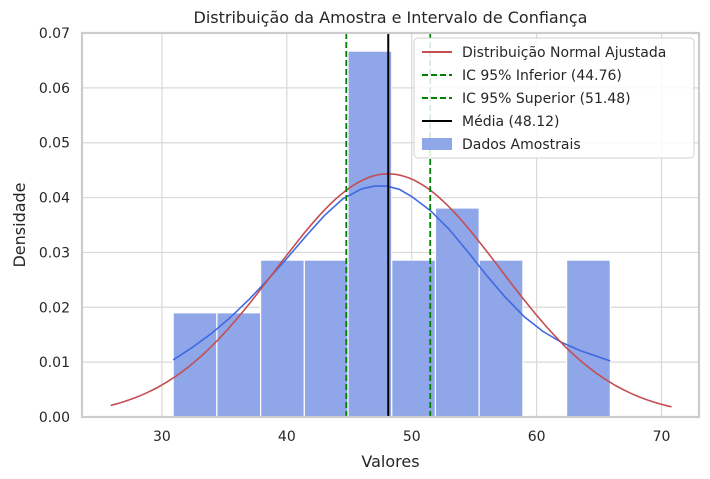 The image size is (710, 479). I want to click on y-tick-label: 0.07, so click(54, 34).